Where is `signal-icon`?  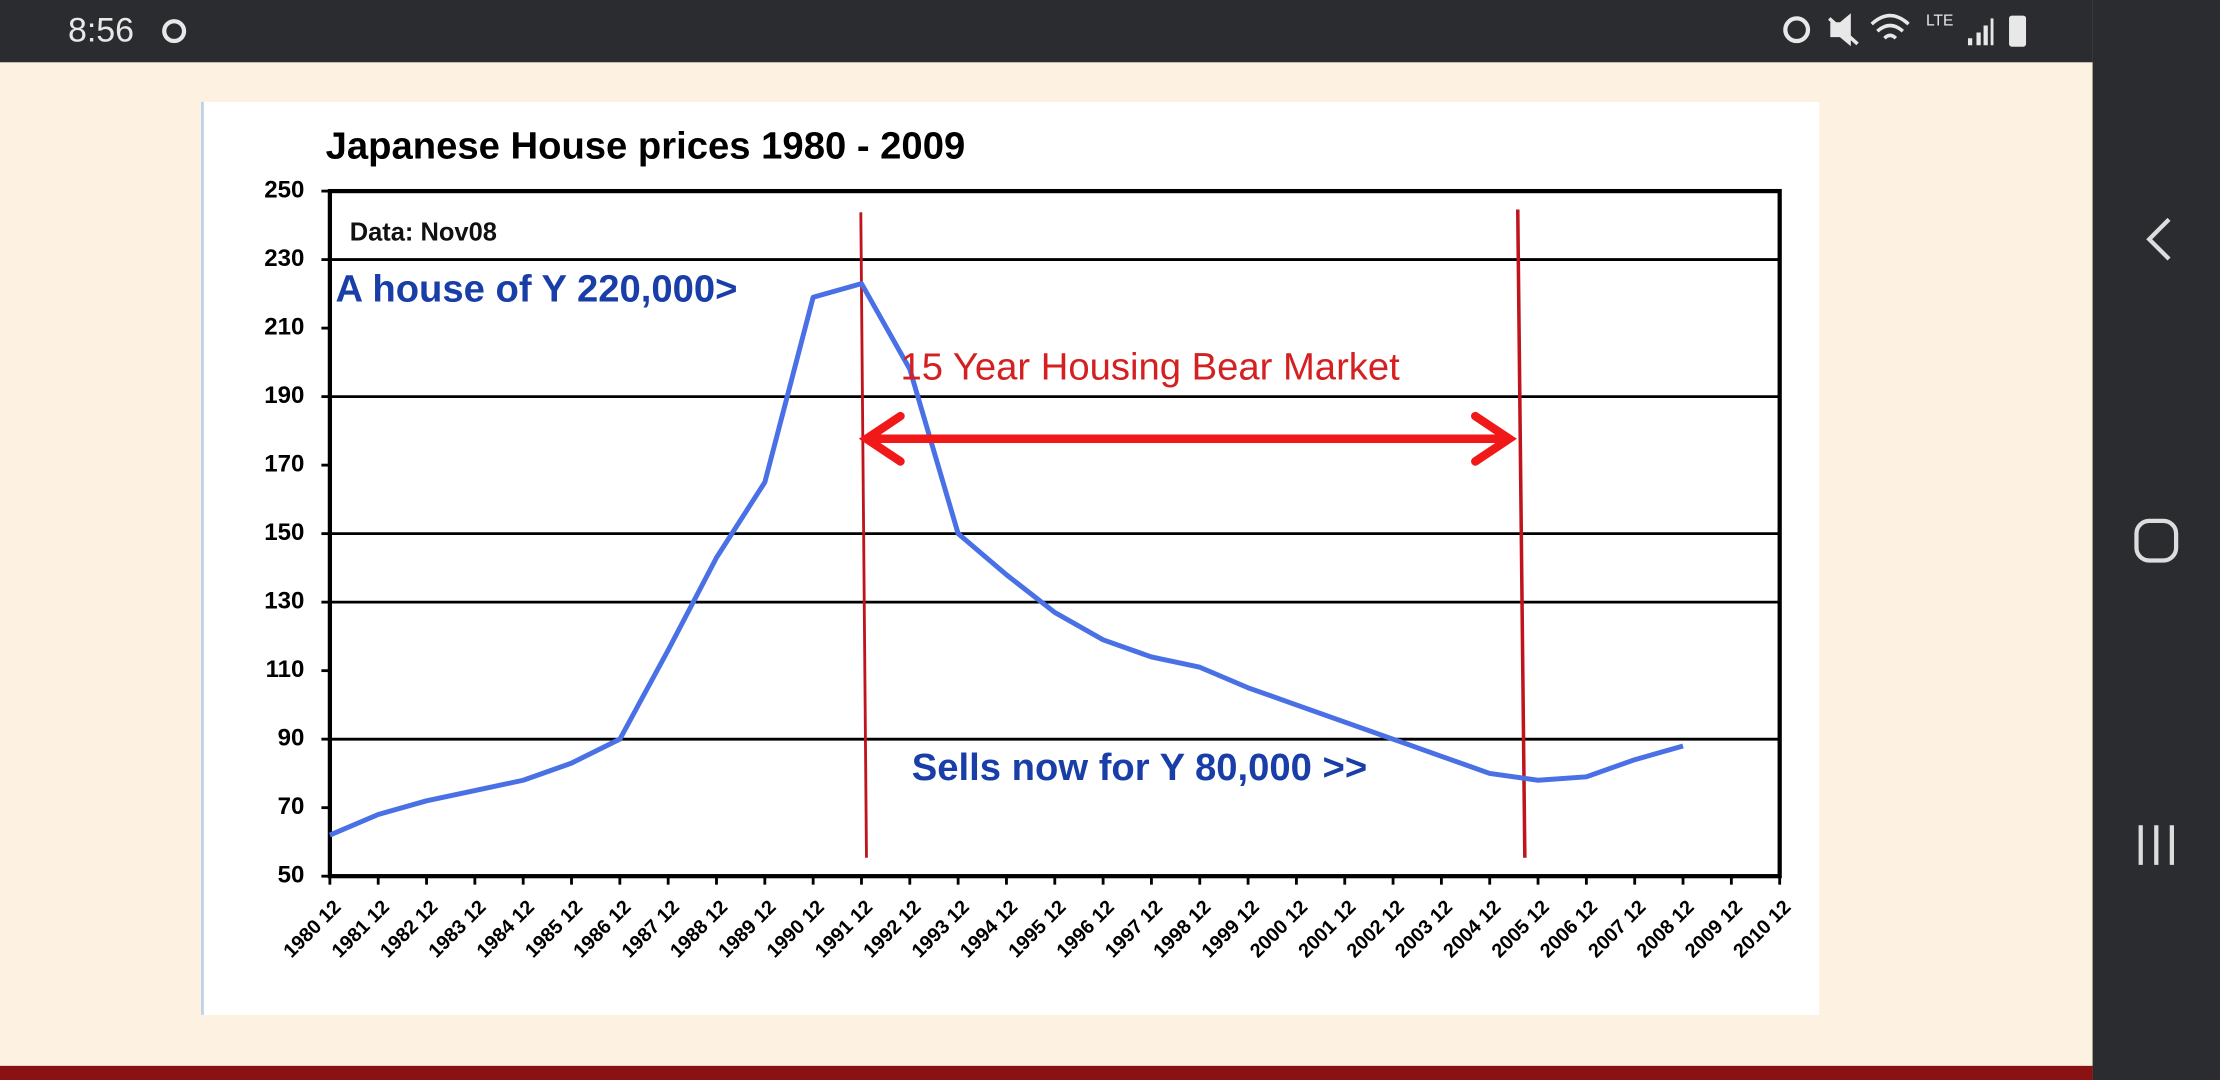 signal-icon is located at coordinates (1980, 32).